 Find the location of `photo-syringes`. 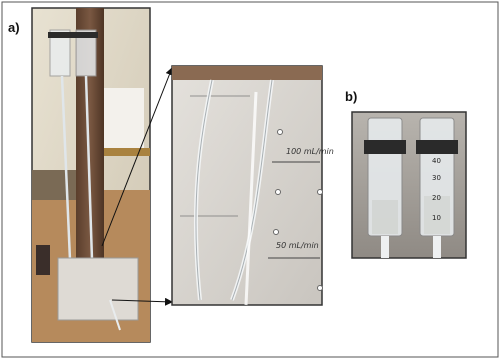

photo-syringes is located at coordinates (409, 185).